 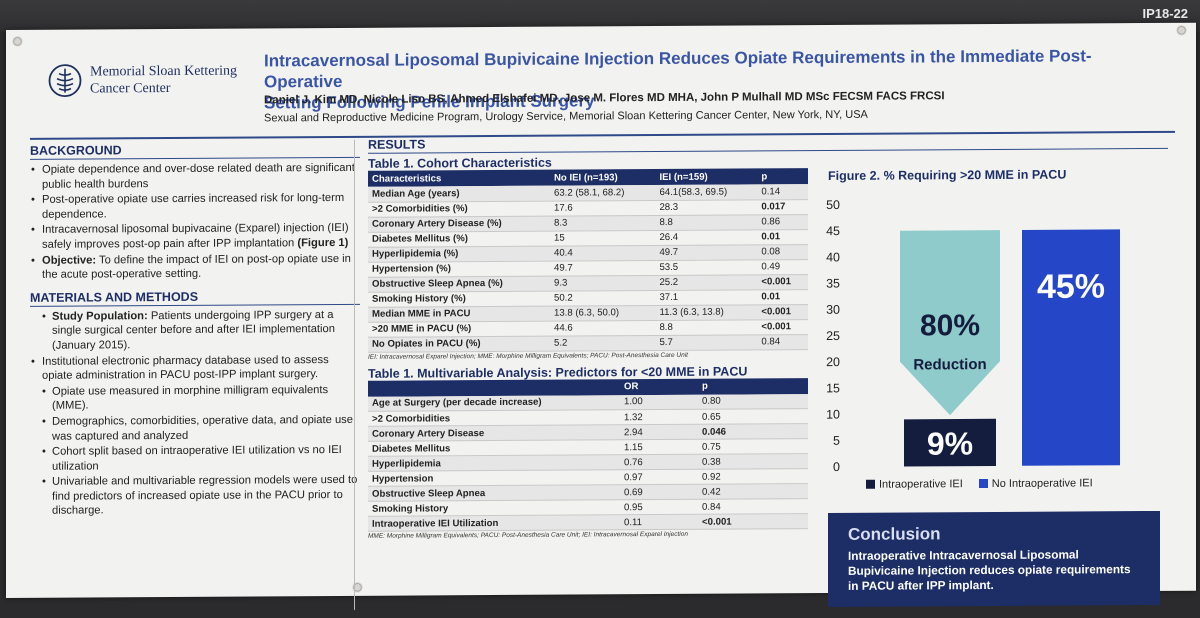 What do you see at coordinates (603, 283) in the screenshot?
I see `table-cell: 9.3` at bounding box center [603, 283].